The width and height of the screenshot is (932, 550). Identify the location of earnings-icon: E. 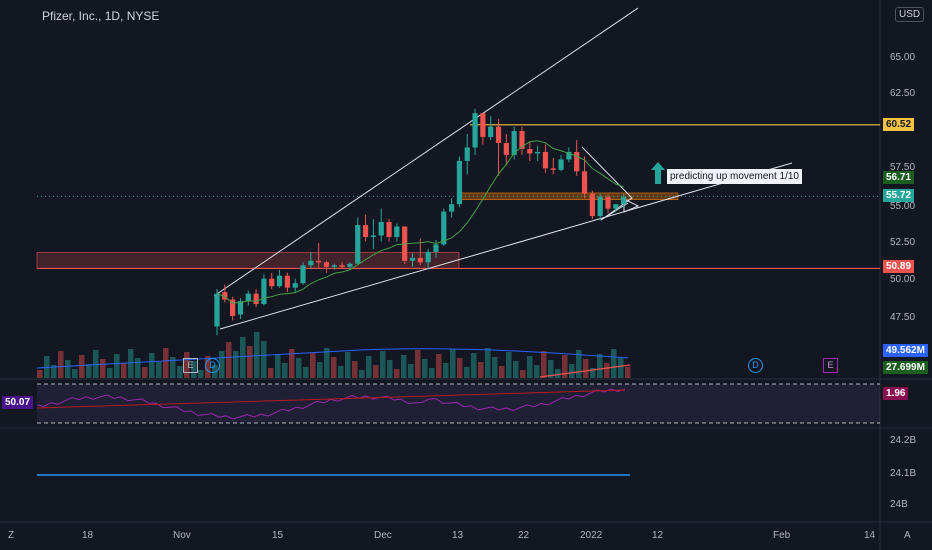
(190, 365).